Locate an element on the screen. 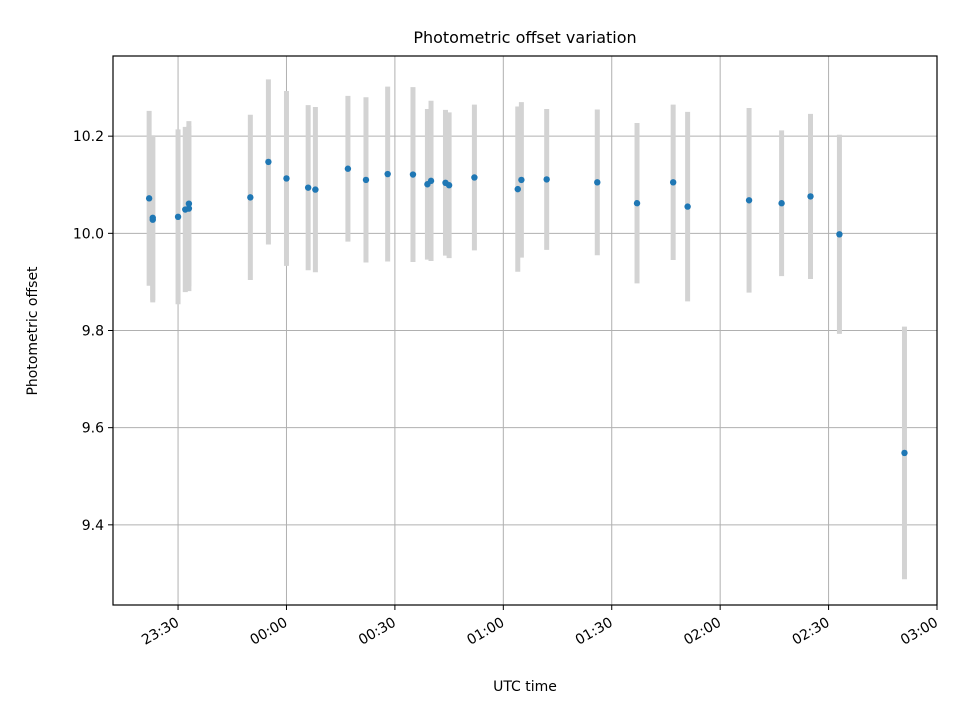 This screenshot has height=720, width=960. y-tick-label: 10.2 is located at coordinates (88, 137).